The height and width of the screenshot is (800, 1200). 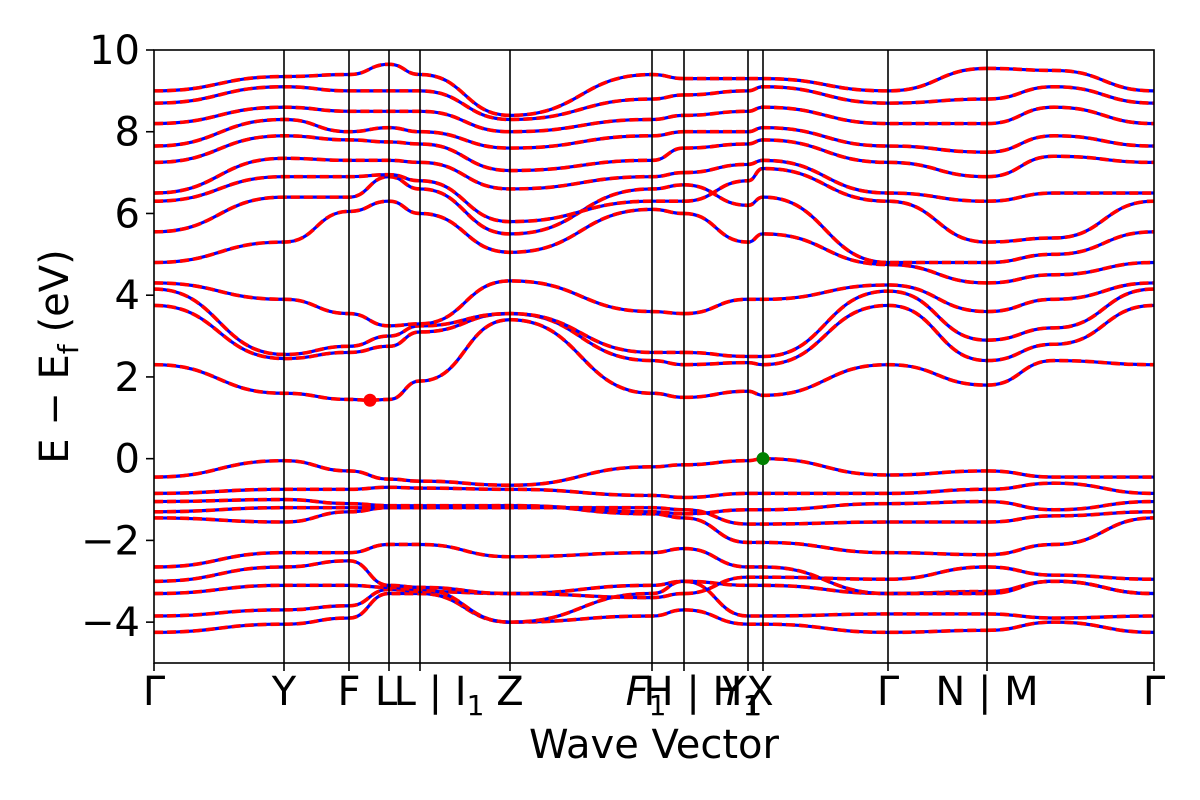 What do you see at coordinates (127, 214) in the screenshot?
I see `y-tick-label: 6` at bounding box center [127, 214].